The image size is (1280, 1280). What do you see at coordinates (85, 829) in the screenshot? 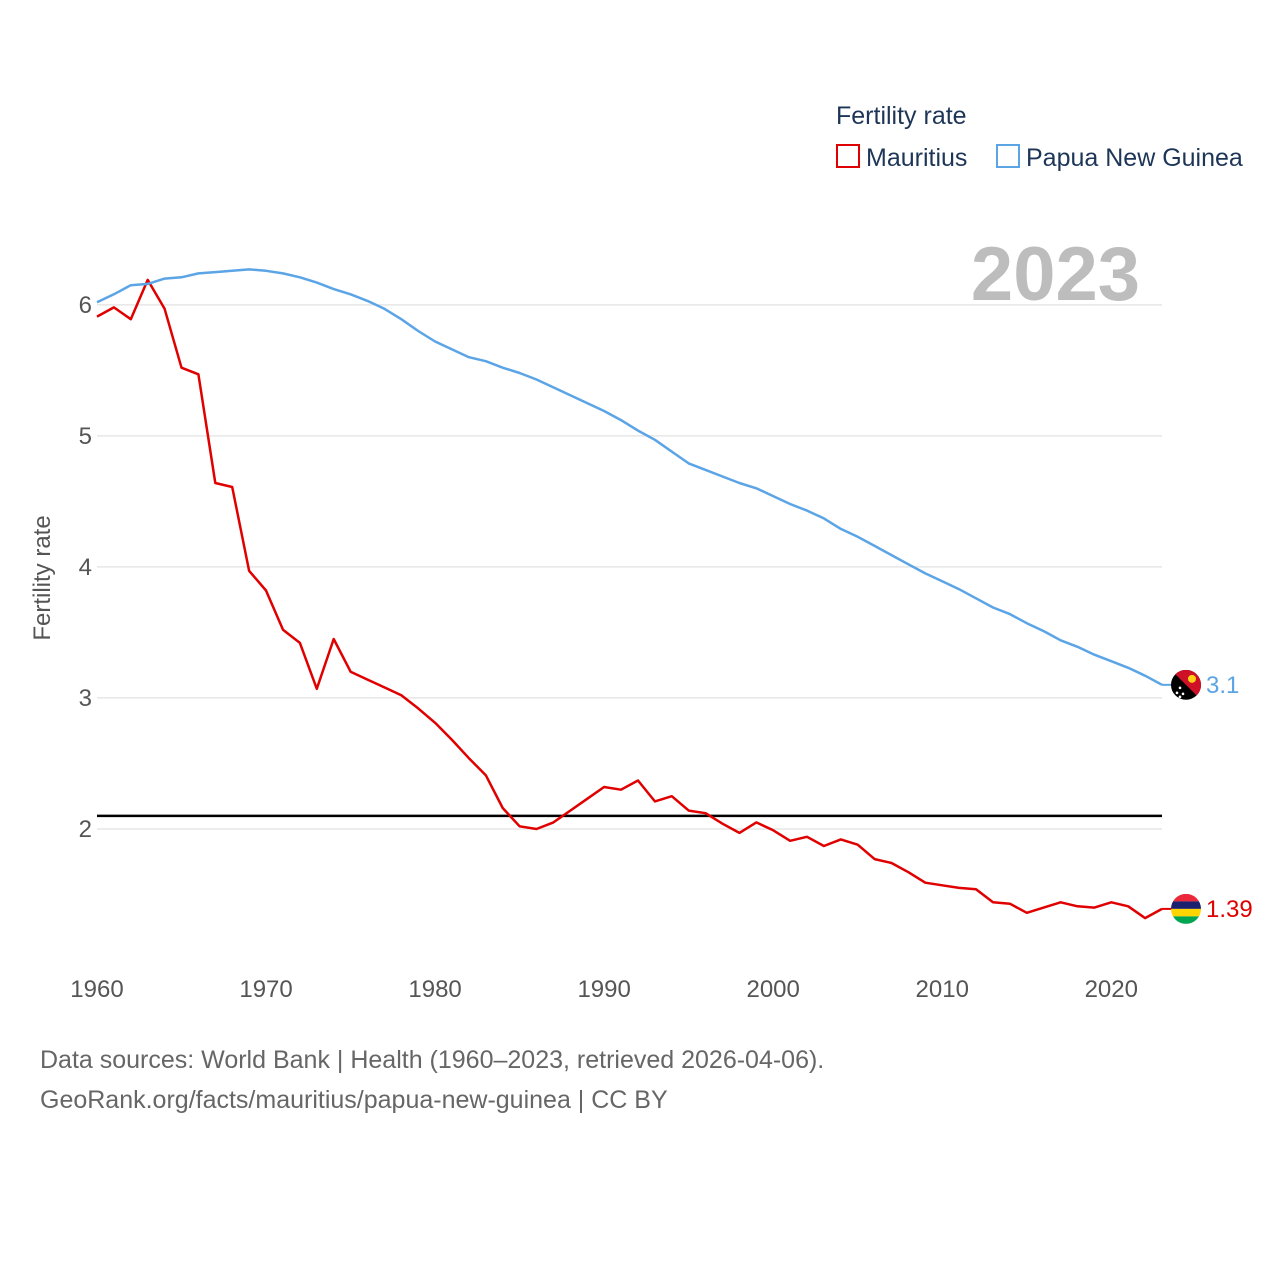
I see `y-tick-label: 2` at bounding box center [85, 829].